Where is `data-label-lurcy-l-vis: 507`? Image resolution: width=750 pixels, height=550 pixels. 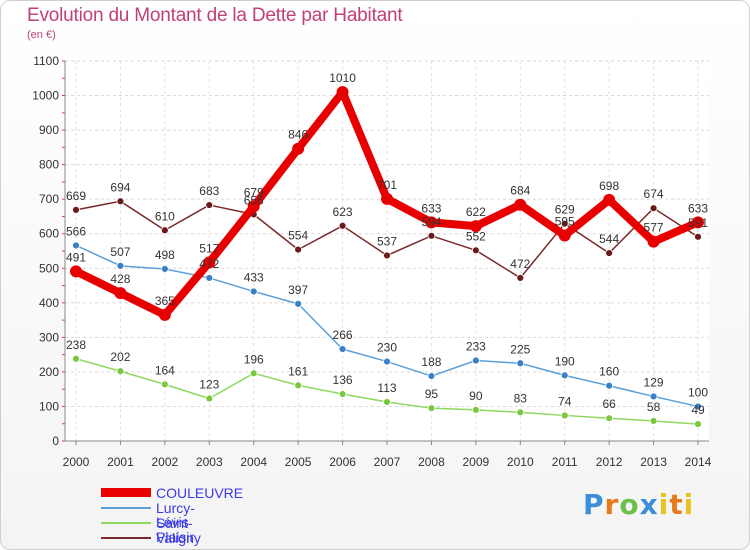 data-label-lurcy-l-vis: 507 is located at coordinates (120, 252).